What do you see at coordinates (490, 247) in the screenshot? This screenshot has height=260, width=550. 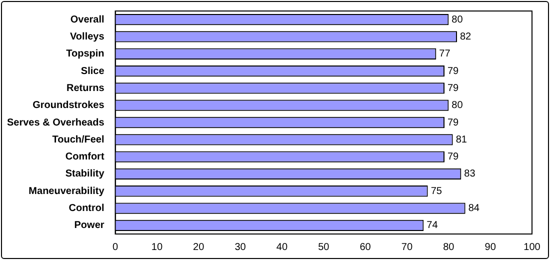 I see `x-tick-label: 90` at bounding box center [490, 247].